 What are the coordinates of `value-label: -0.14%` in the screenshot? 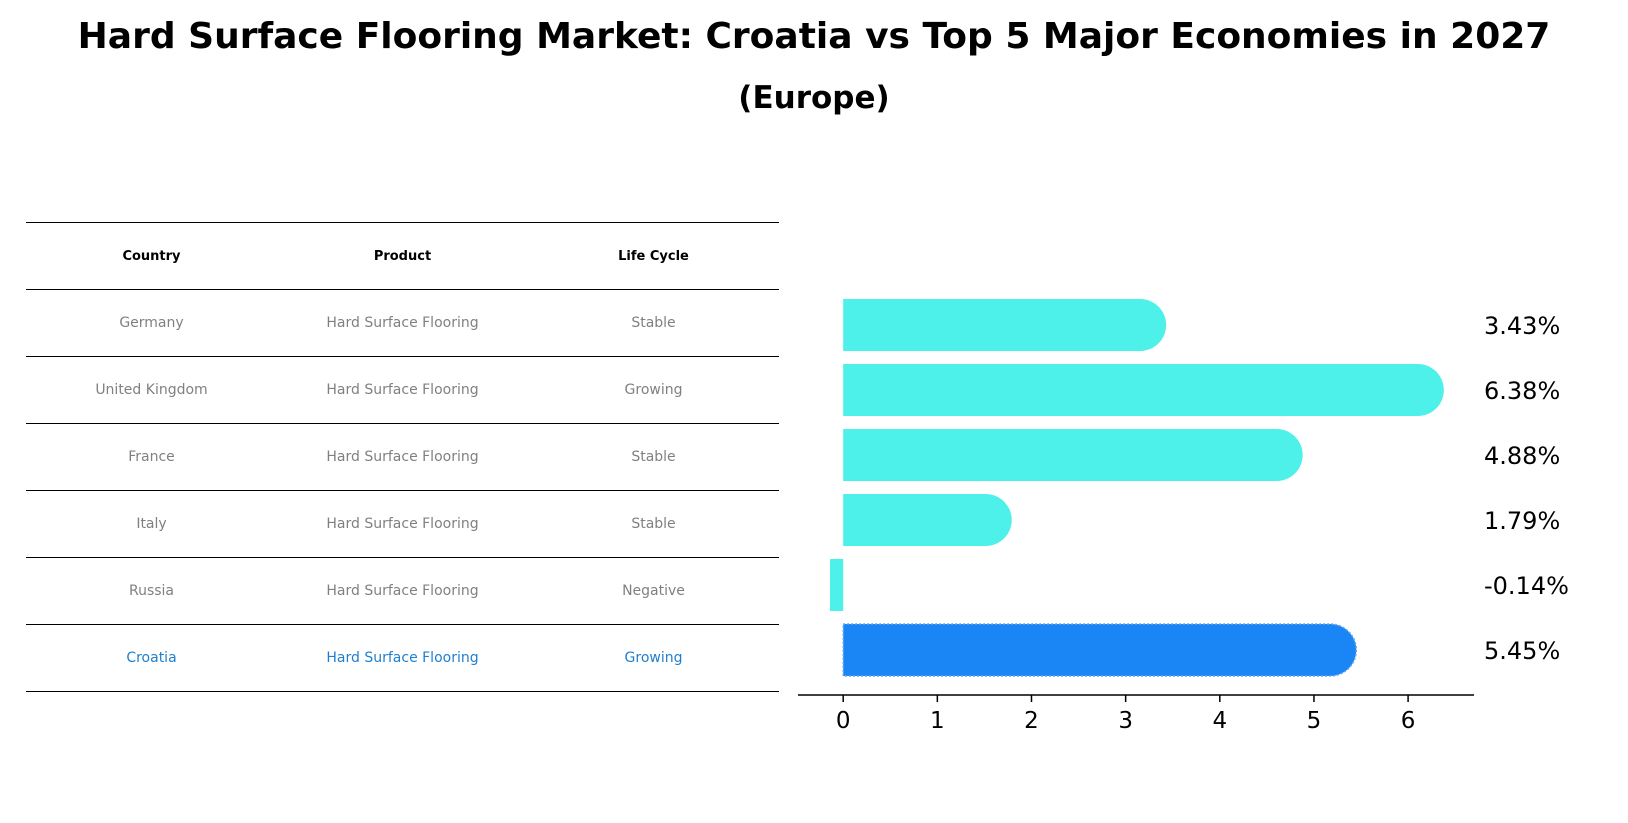 It's located at (1526, 586).